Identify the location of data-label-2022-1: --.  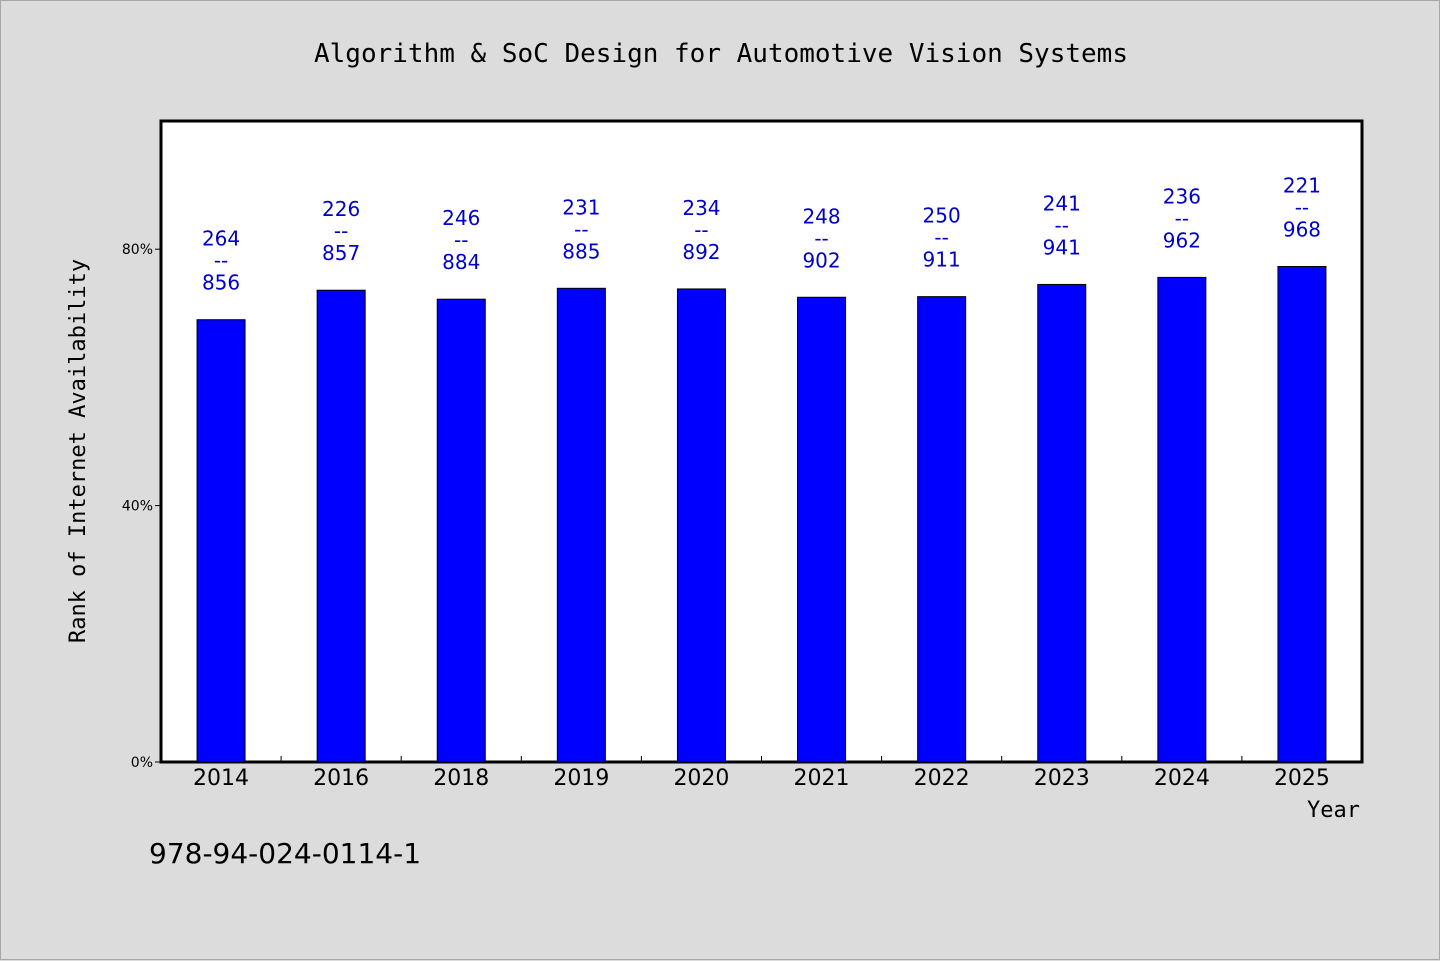
(941, 238).